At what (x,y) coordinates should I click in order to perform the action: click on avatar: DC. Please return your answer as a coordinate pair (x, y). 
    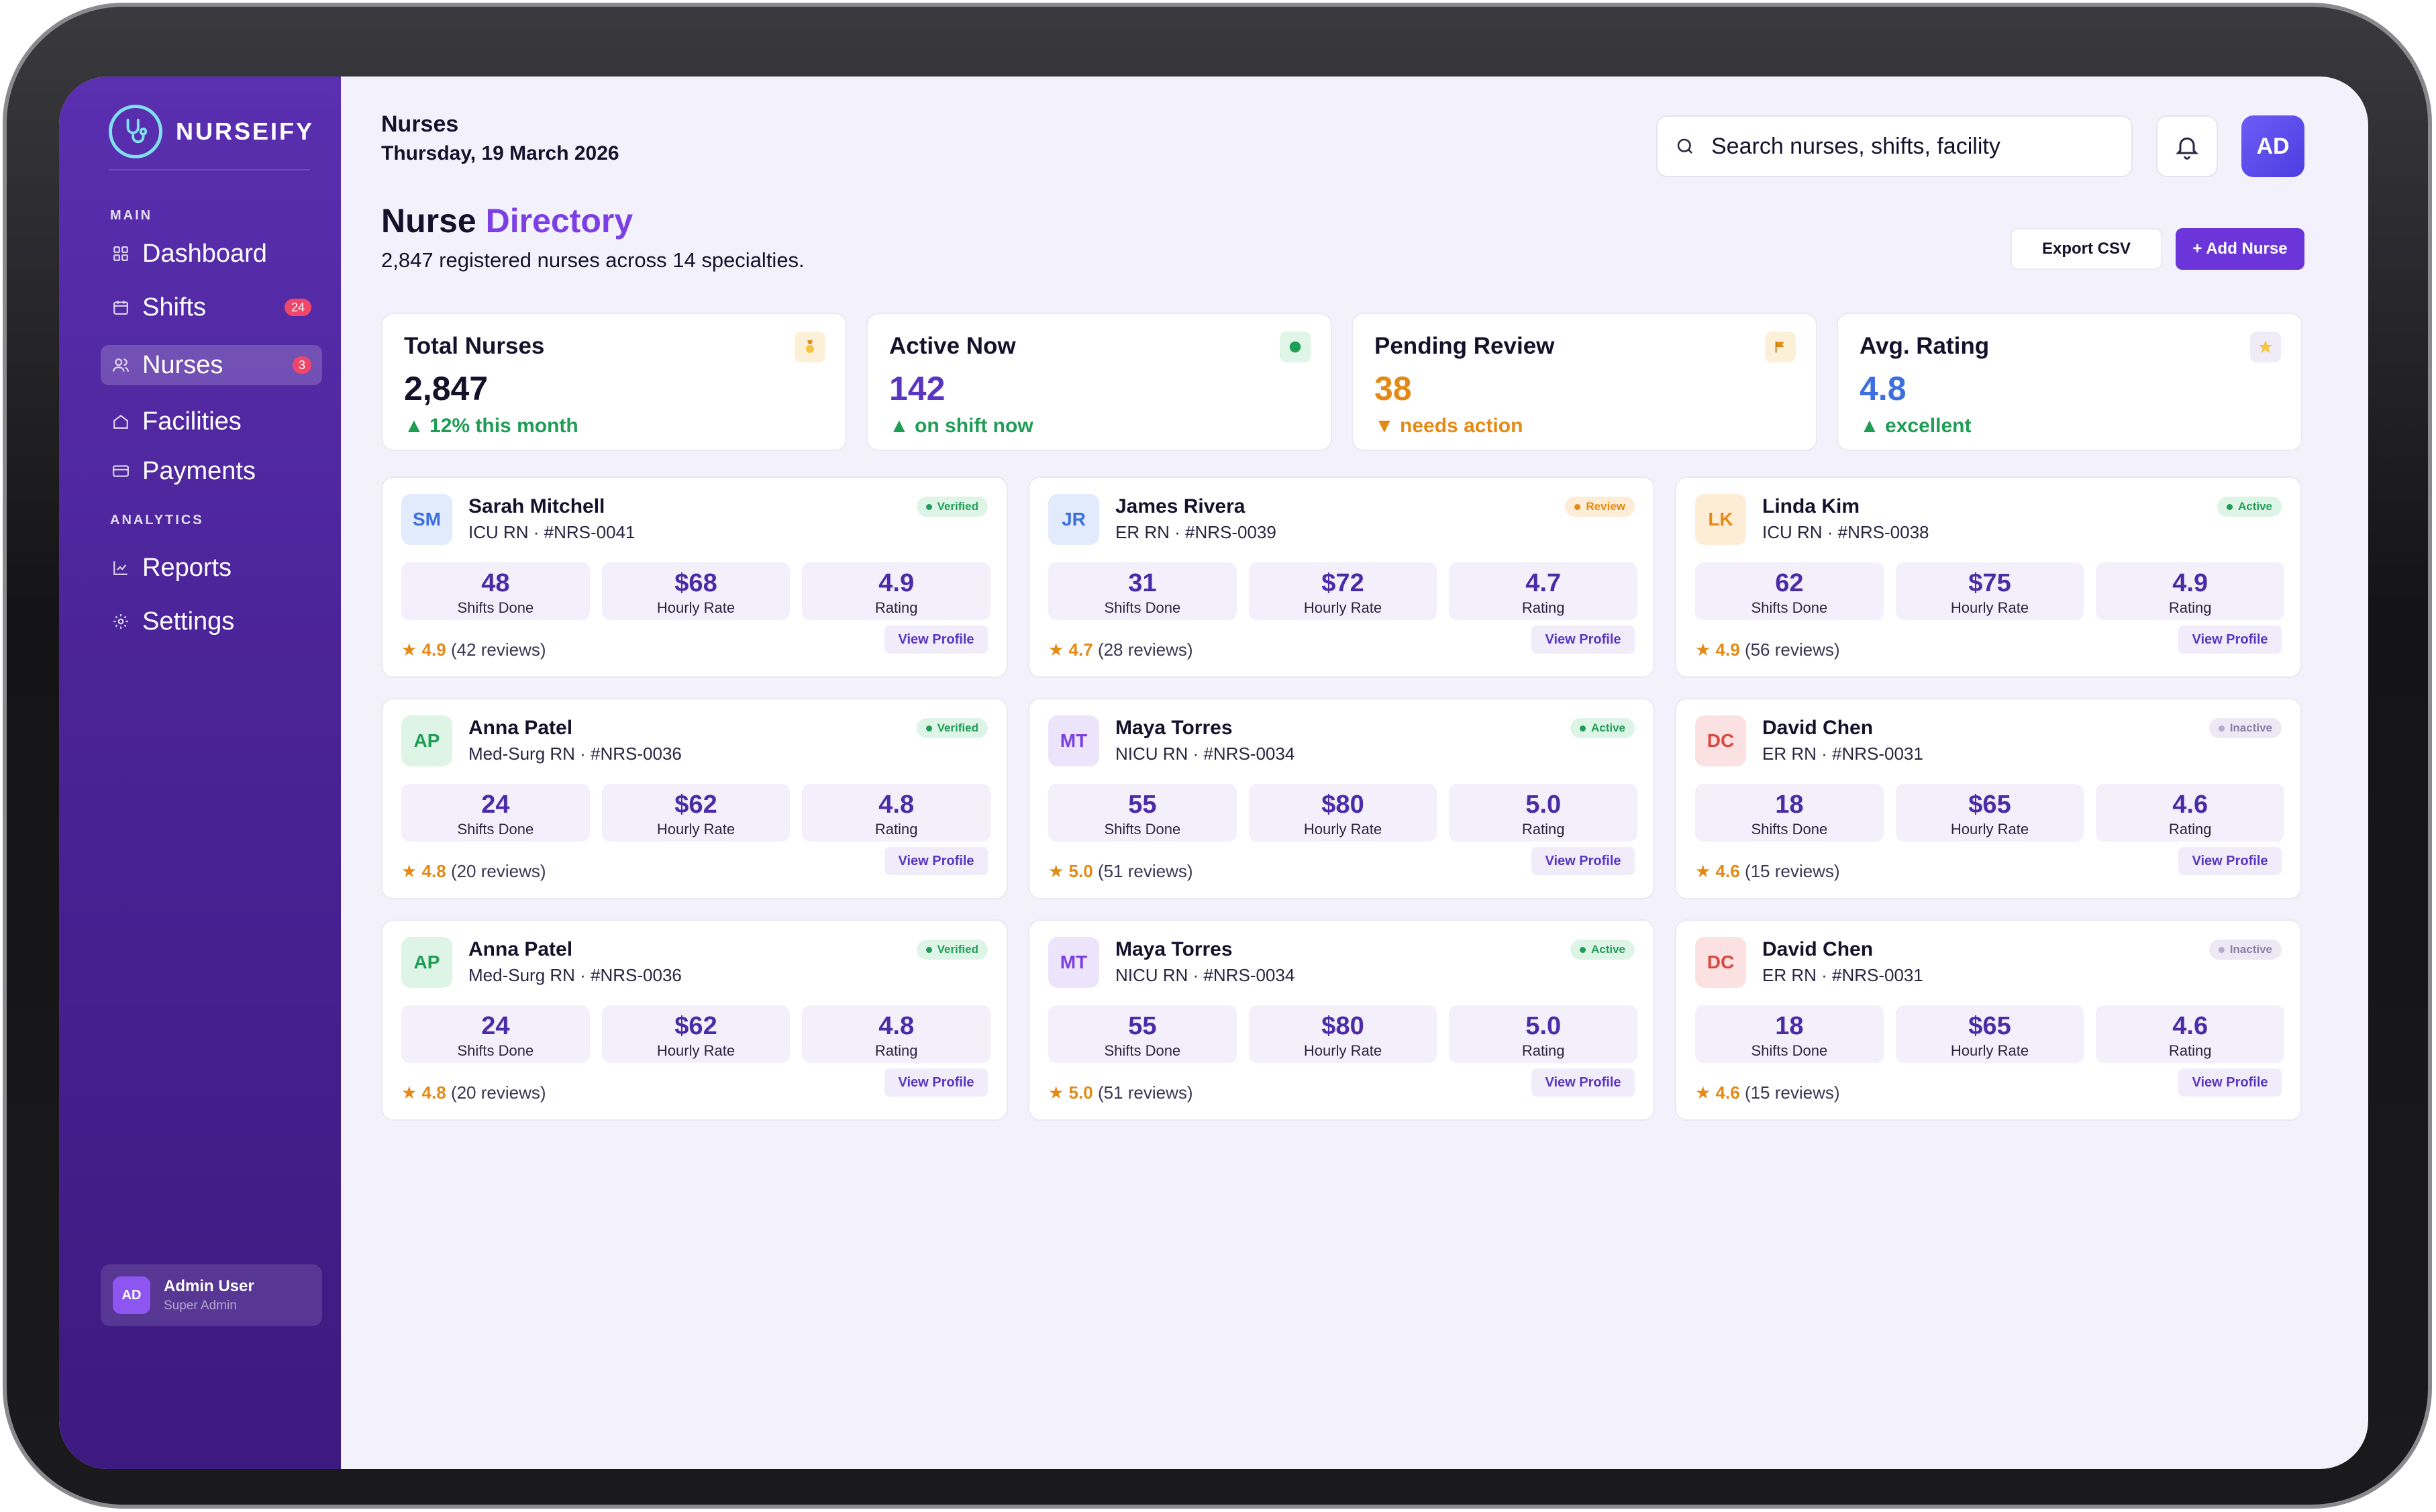
    Looking at the image, I should click on (1720, 962).